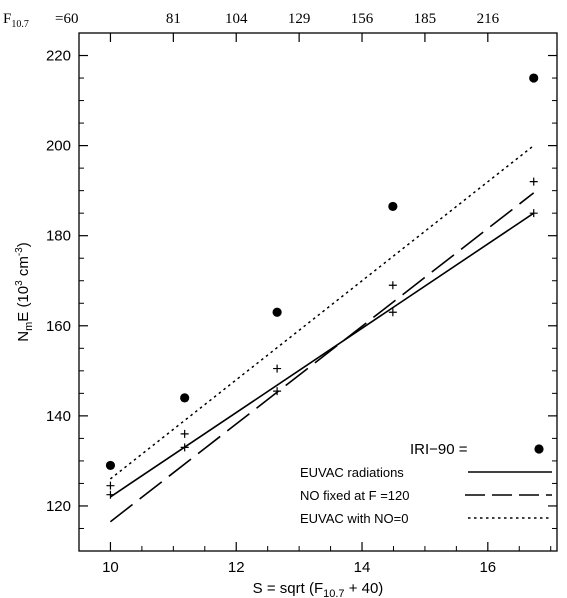  Describe the element at coordinates (236, 567) in the screenshot. I see `x-tick-label: 12` at that location.